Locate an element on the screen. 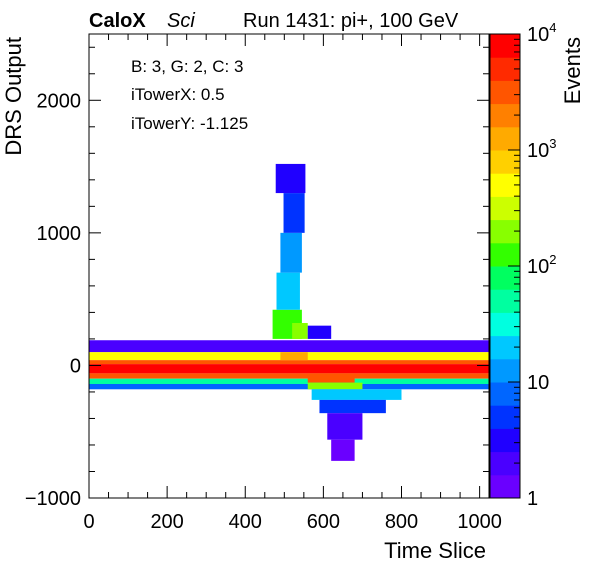 This screenshot has width=596, height=572. z-tick-label: 10³ is located at coordinates (541, 149).